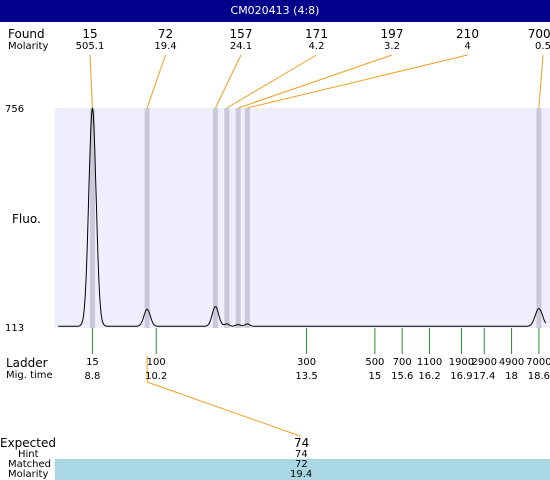  Describe the element at coordinates (402, 376) in the screenshot. I see `ladder-time-label: 15.6` at that location.